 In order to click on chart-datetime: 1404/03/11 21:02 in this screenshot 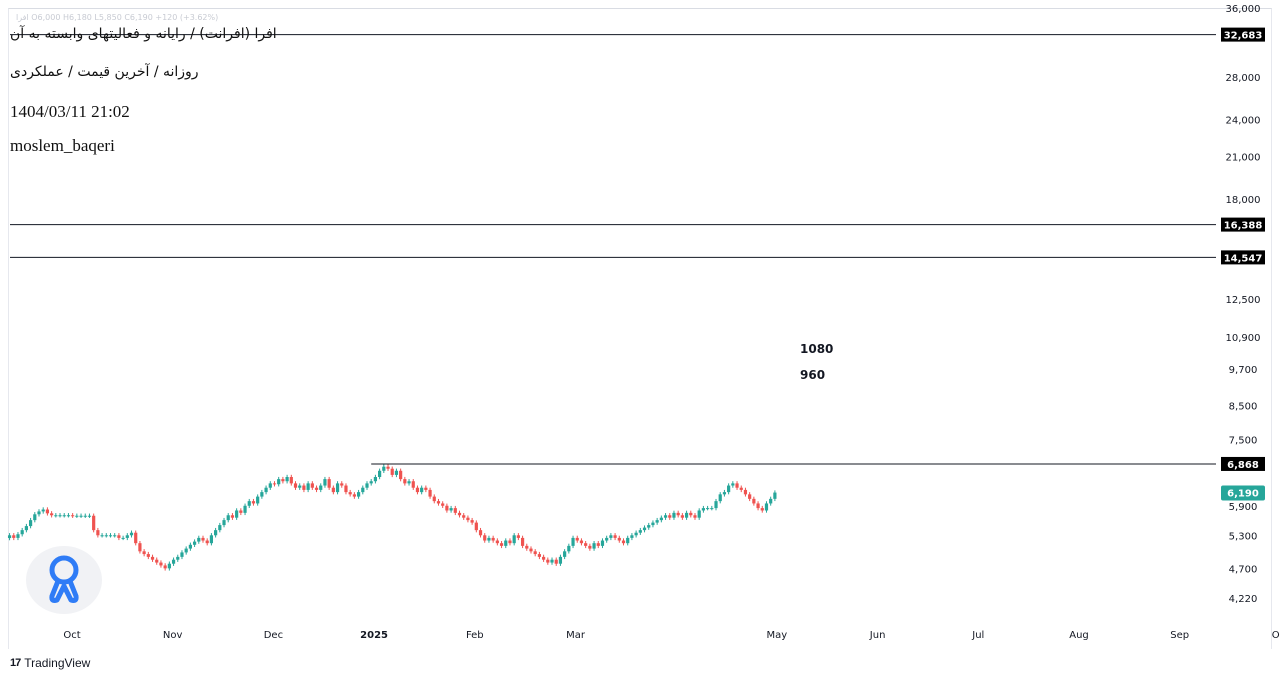, I will do `click(70, 111)`.